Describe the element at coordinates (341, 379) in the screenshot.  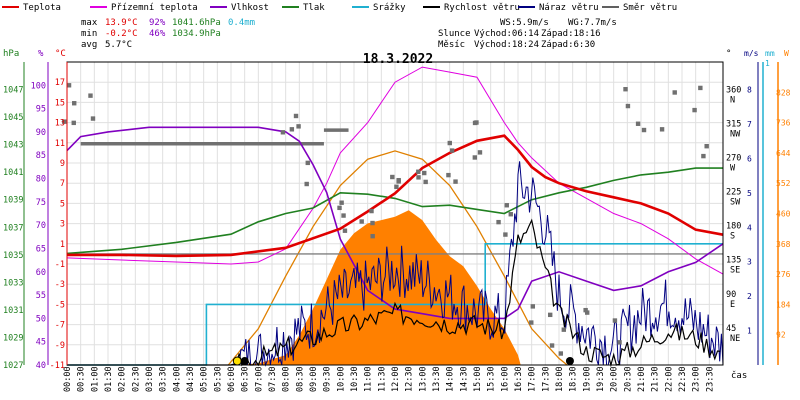
I see `x-tick-label: 10:00` at that location.